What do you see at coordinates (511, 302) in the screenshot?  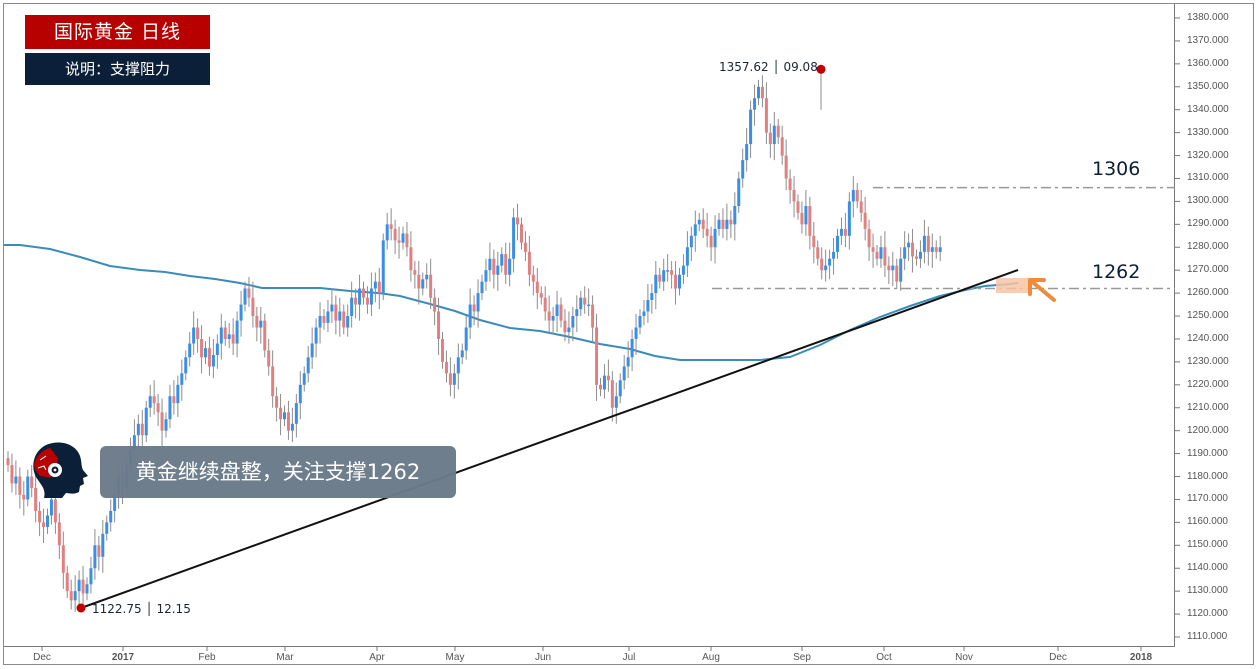 I see `moving-average-line` at bounding box center [511, 302].